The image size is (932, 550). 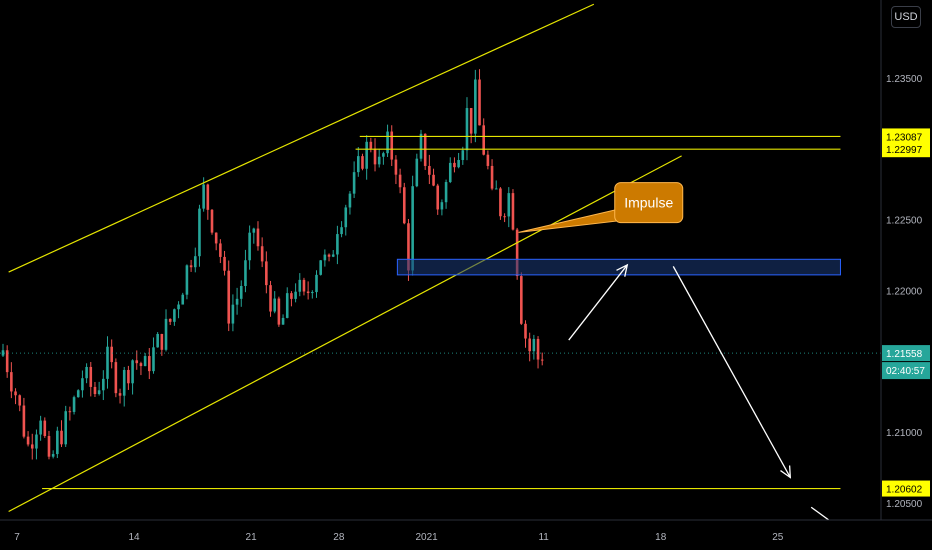 I want to click on supply-zone, so click(x=618, y=267).